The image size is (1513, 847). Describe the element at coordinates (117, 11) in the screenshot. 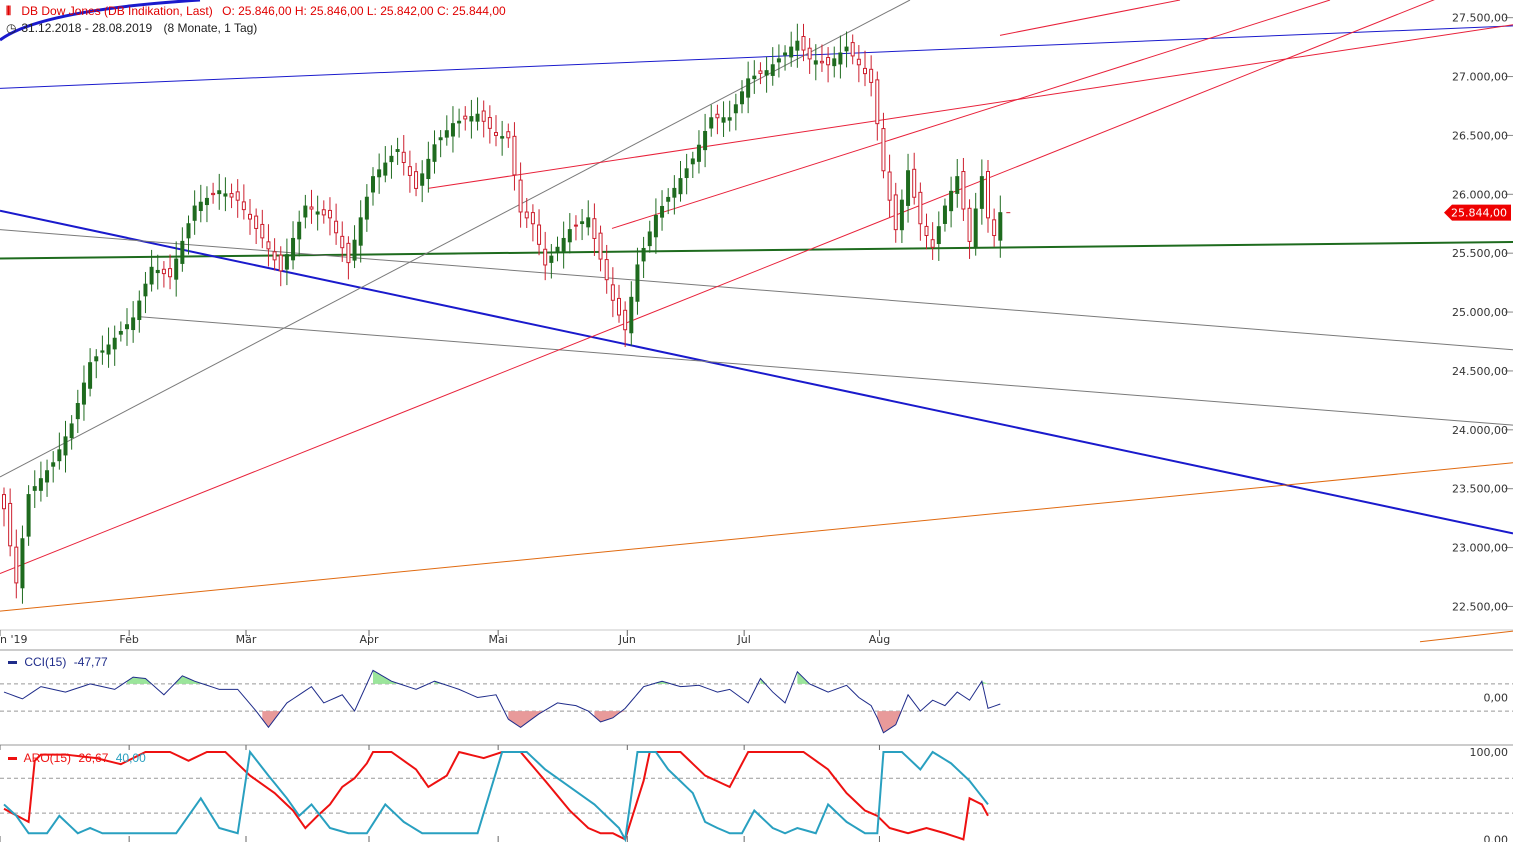

I see `instrument-name: DB Dow Jones (DB Indikation, Last)` at that location.